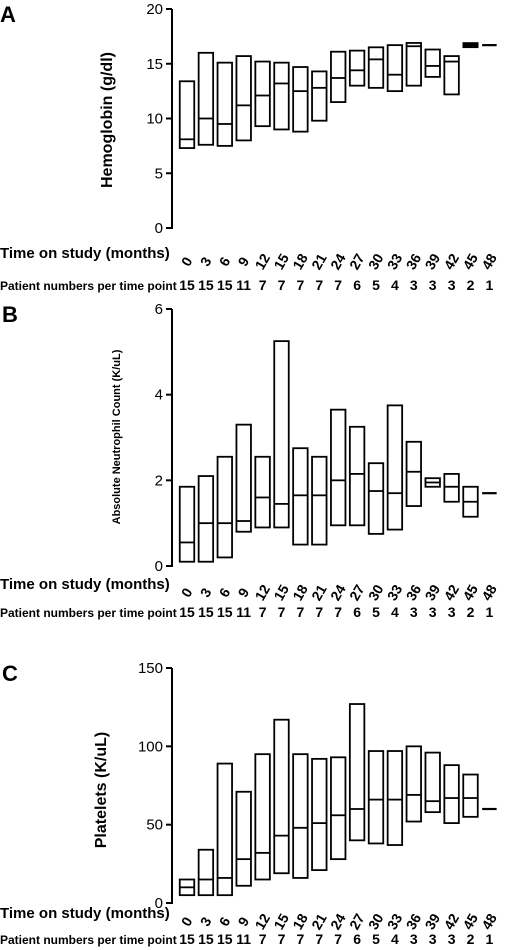  I want to click on x-tick-label-c: 3, so click(206, 921).